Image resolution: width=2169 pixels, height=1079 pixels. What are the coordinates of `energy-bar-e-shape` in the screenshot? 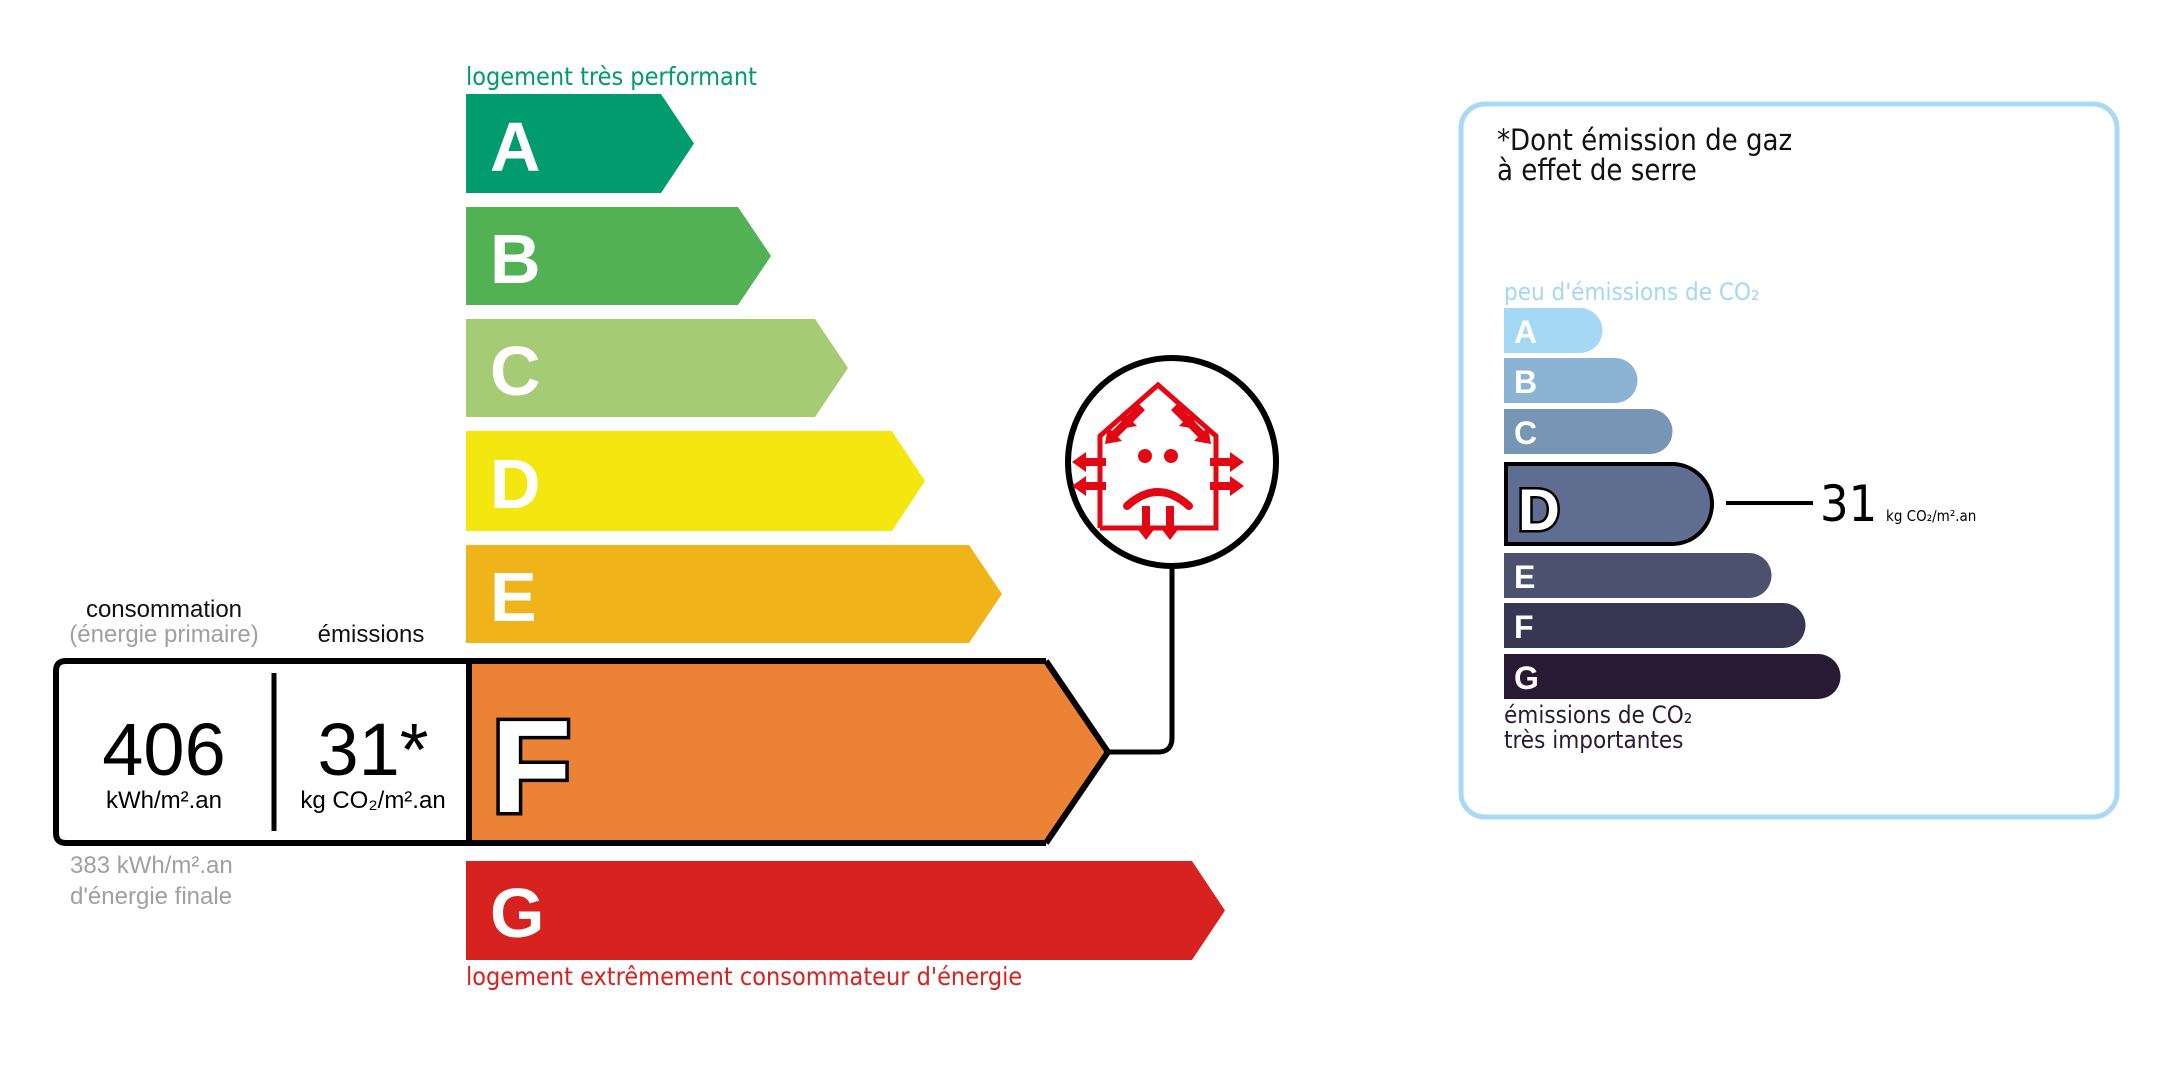 It's located at (734, 594).